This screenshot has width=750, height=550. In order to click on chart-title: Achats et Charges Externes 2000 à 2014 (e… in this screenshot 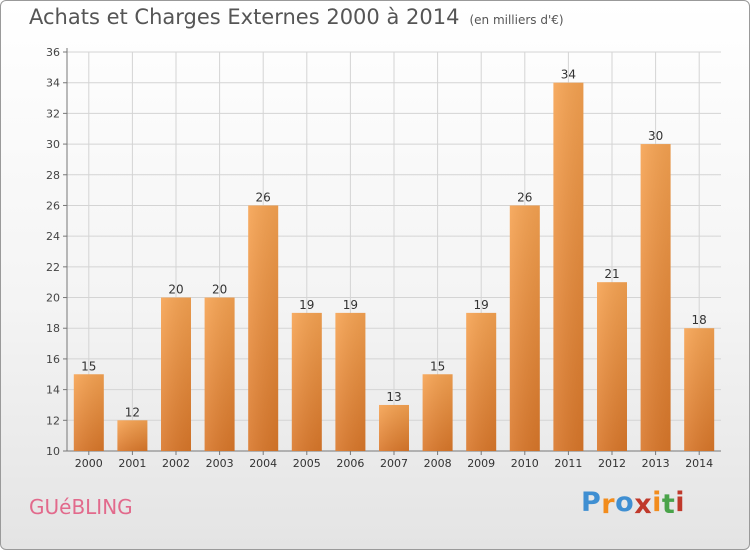, I will do `click(296, 17)`.